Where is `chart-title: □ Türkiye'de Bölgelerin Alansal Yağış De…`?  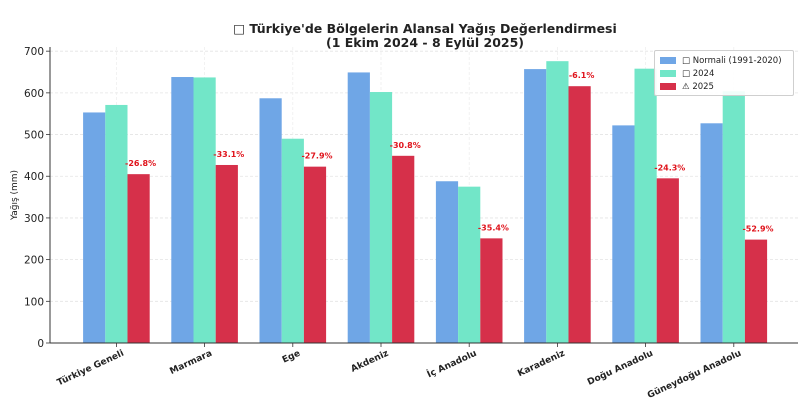 chart-title: □ Türkiye'de Bölgelerin Alansal Yağış De… is located at coordinates (425, 28).